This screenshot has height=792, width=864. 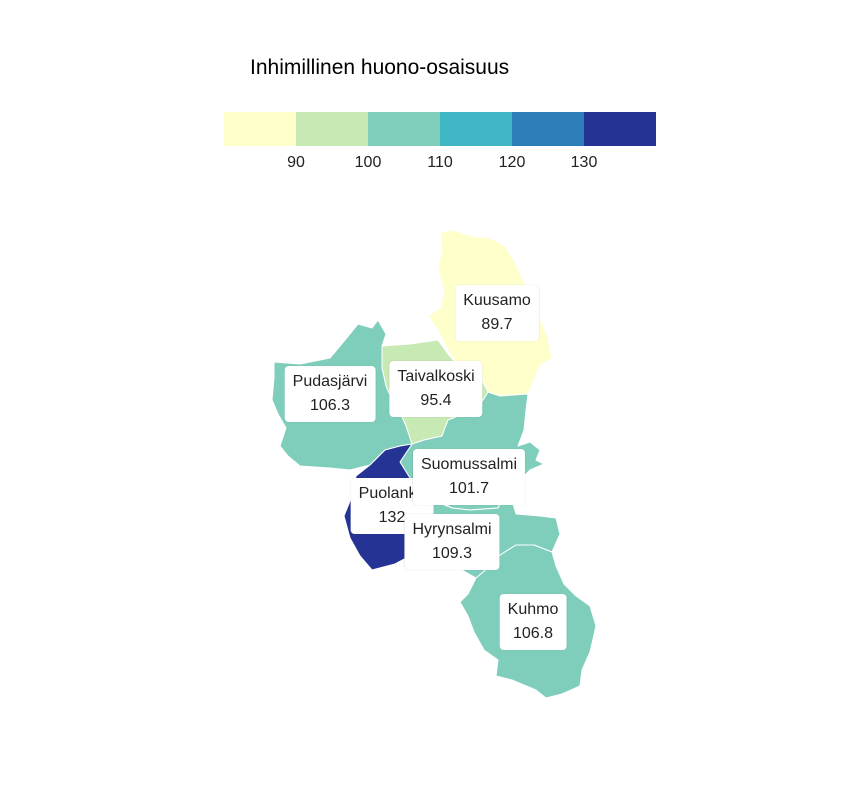 I want to click on legend-tick: 100, so click(x=368, y=162).